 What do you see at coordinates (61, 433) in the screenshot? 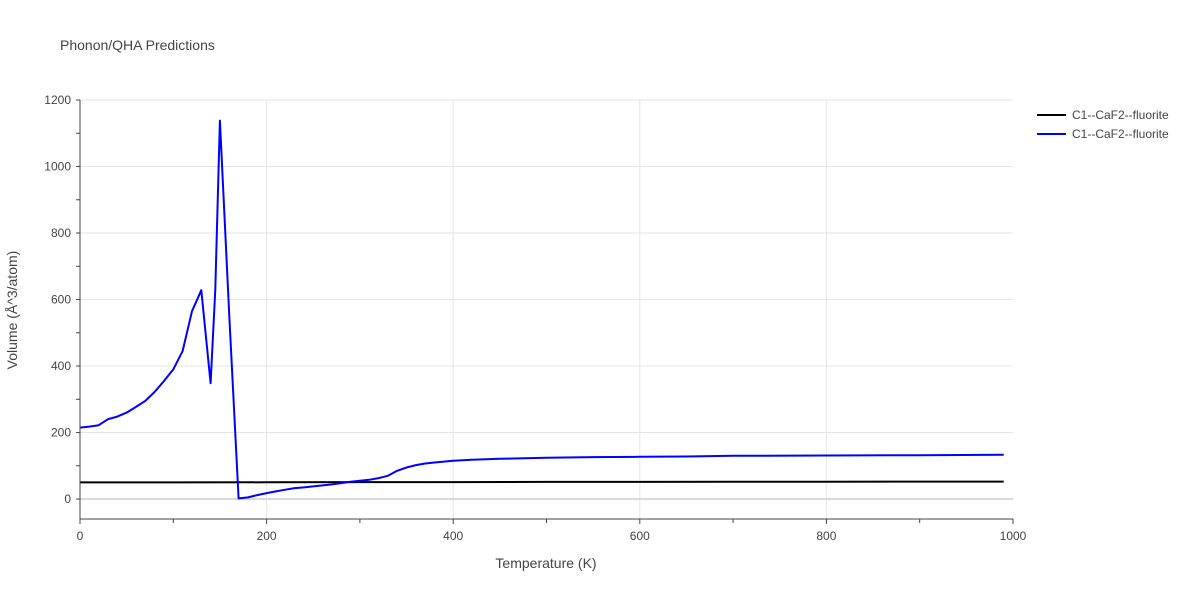
I see `y-tick-label: 200` at bounding box center [61, 433].